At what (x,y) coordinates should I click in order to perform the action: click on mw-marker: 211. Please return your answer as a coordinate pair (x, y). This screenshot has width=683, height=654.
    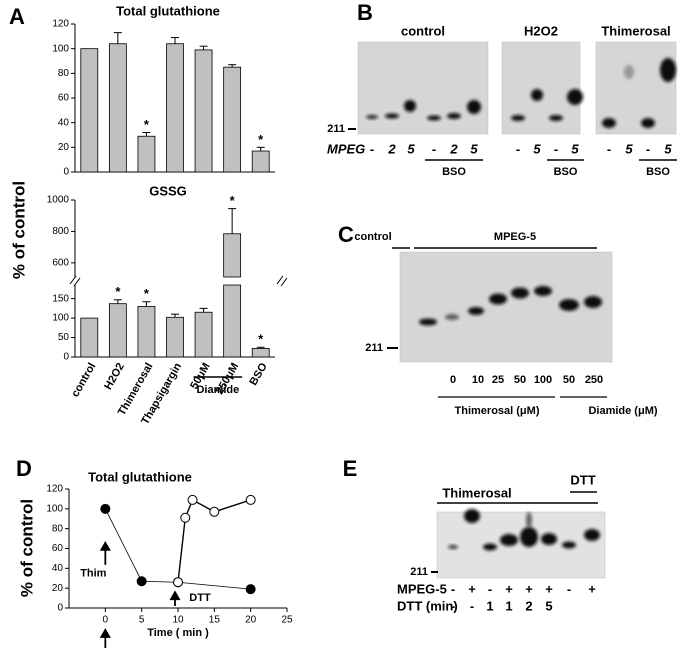
    Looking at the image, I should click on (374, 348).